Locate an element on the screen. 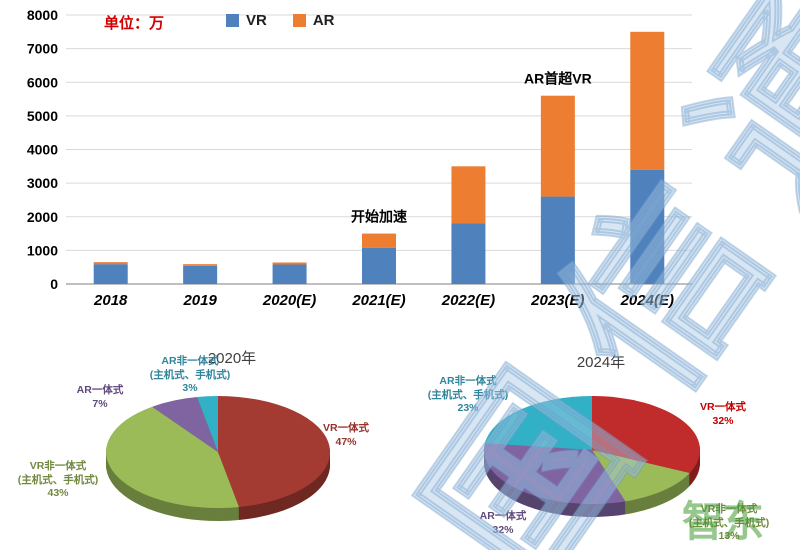 Image resolution: width=800 pixels, height=550 pixels. y-axis-tick-label: 6000 is located at coordinates (42, 82).